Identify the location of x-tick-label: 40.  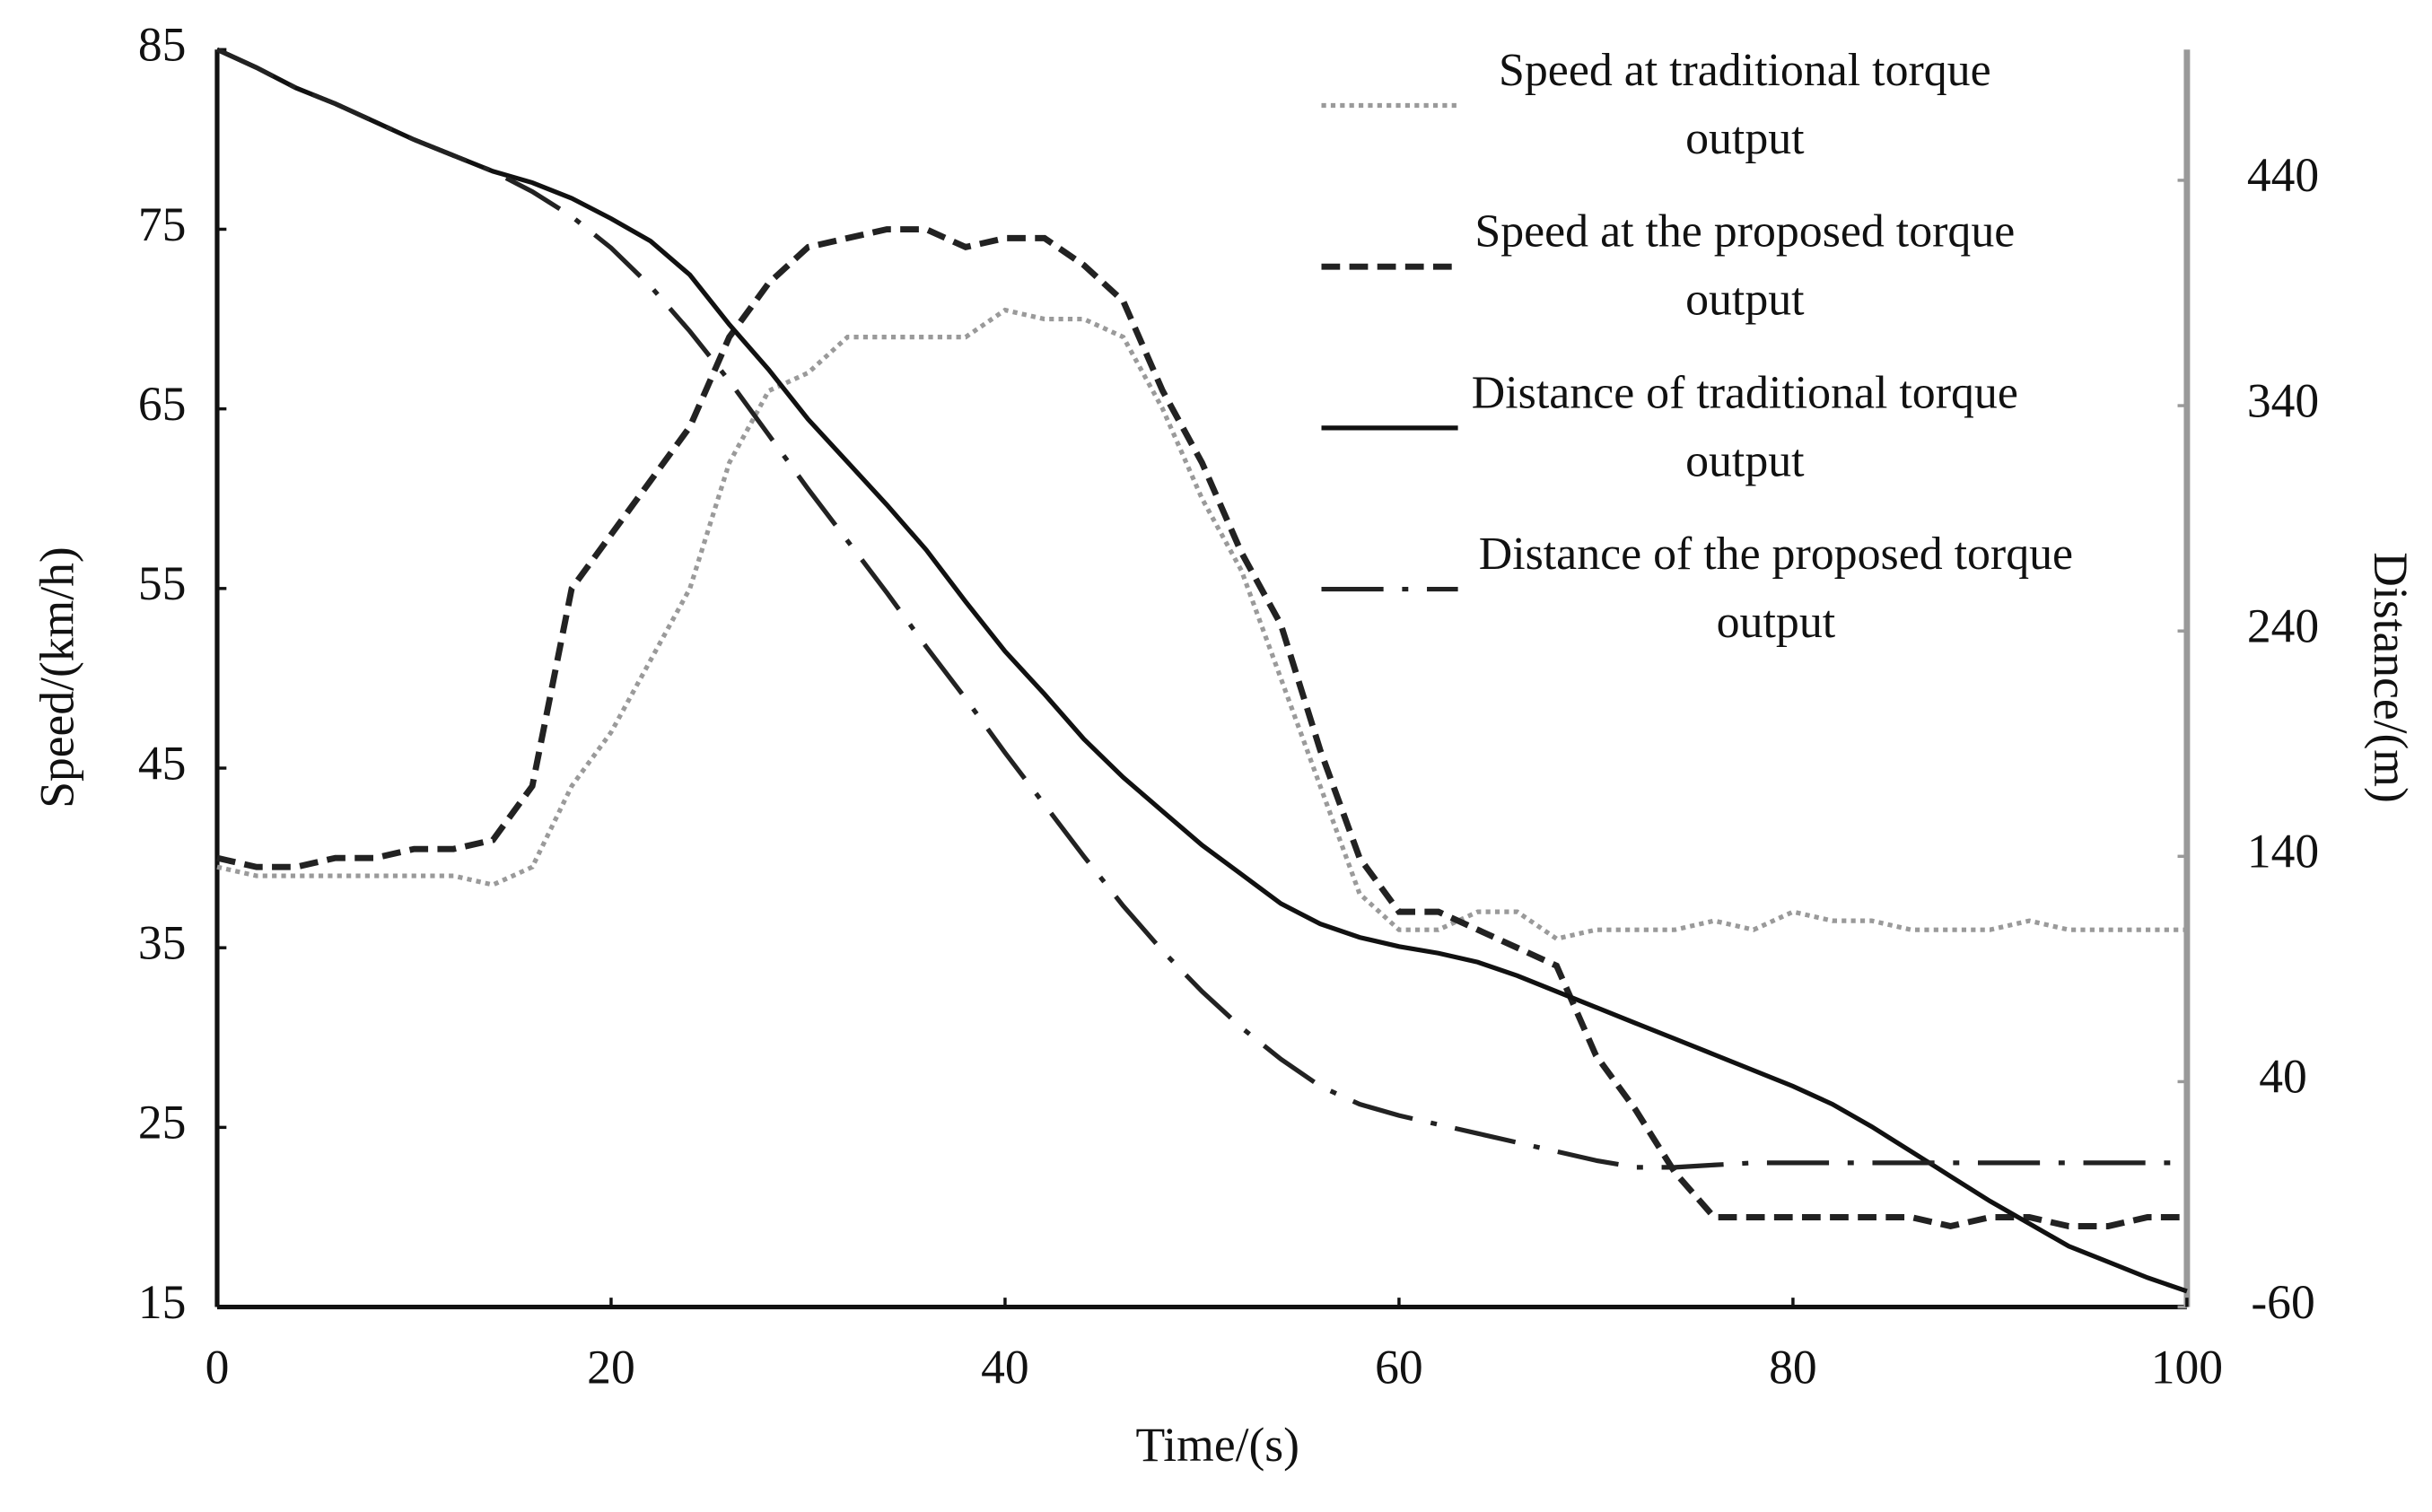
(1005, 1367).